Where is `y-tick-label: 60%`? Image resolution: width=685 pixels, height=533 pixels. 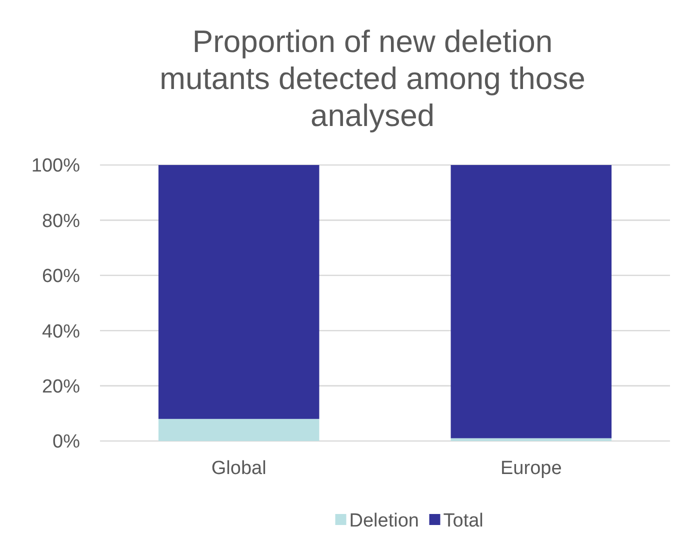 y-tick-label: 60% is located at coordinates (61, 277).